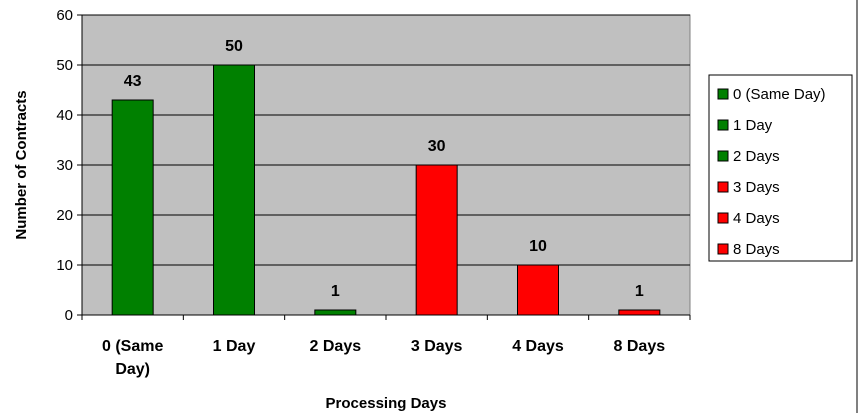  I want to click on legend-box, so click(780, 168).